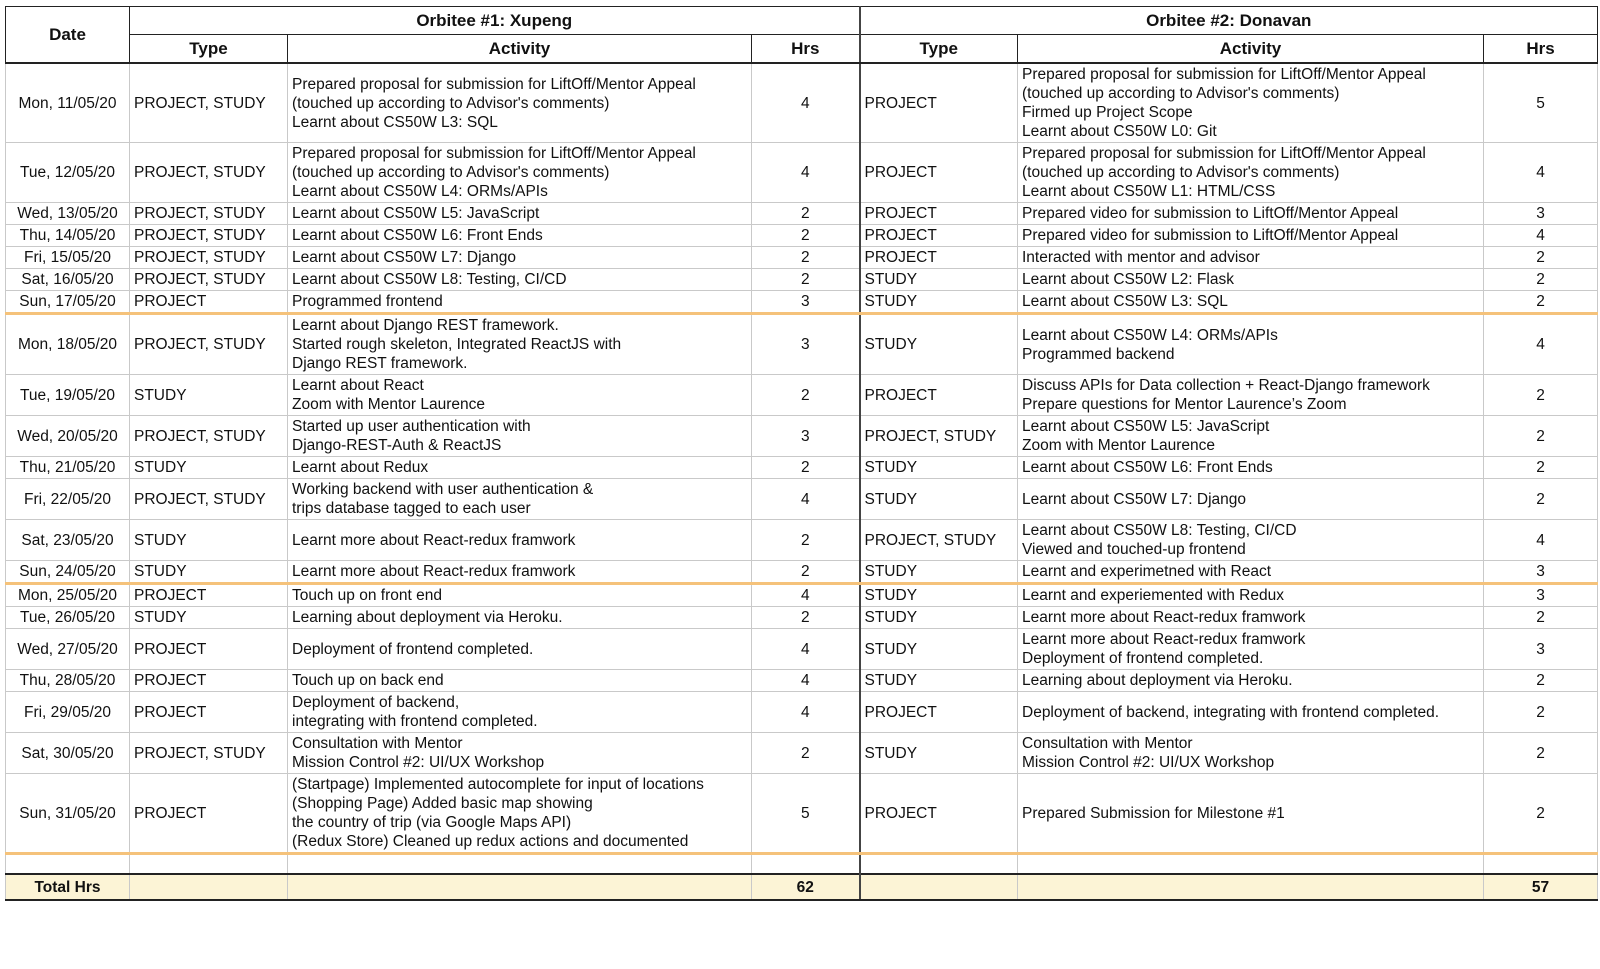 The height and width of the screenshot is (969, 1600). Describe the element at coordinates (1141, 257) in the screenshot. I see `activity-line: Interacted with mentor and advisor` at that location.